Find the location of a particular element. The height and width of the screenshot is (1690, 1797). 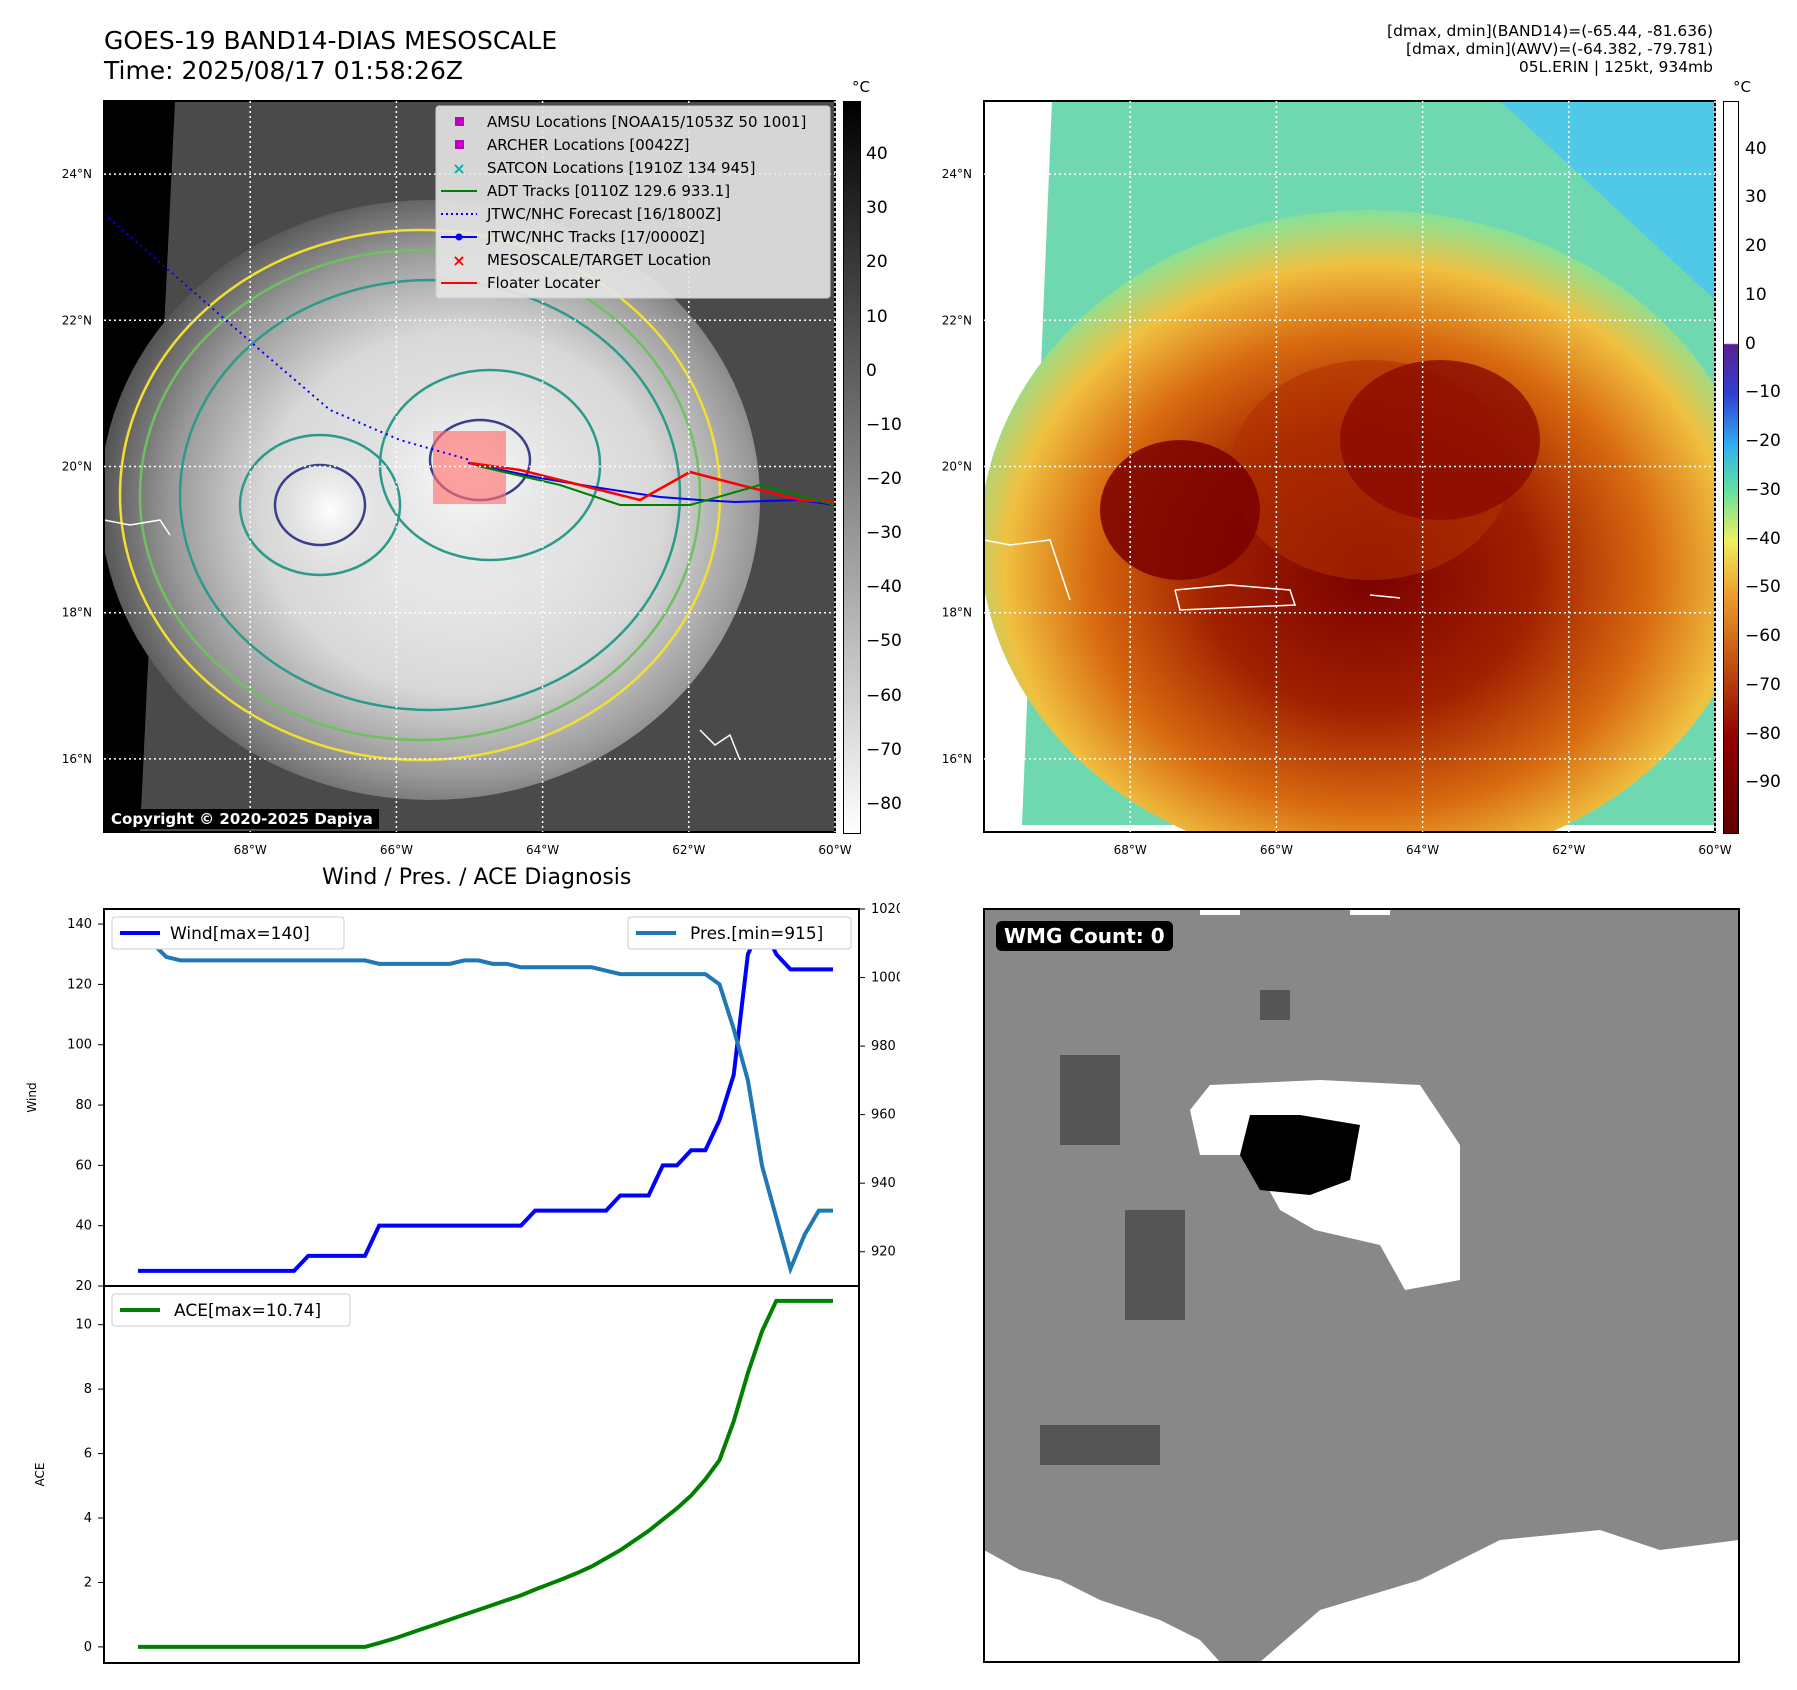

colorbar-tick-label: 20 is located at coordinates (1756, 246).